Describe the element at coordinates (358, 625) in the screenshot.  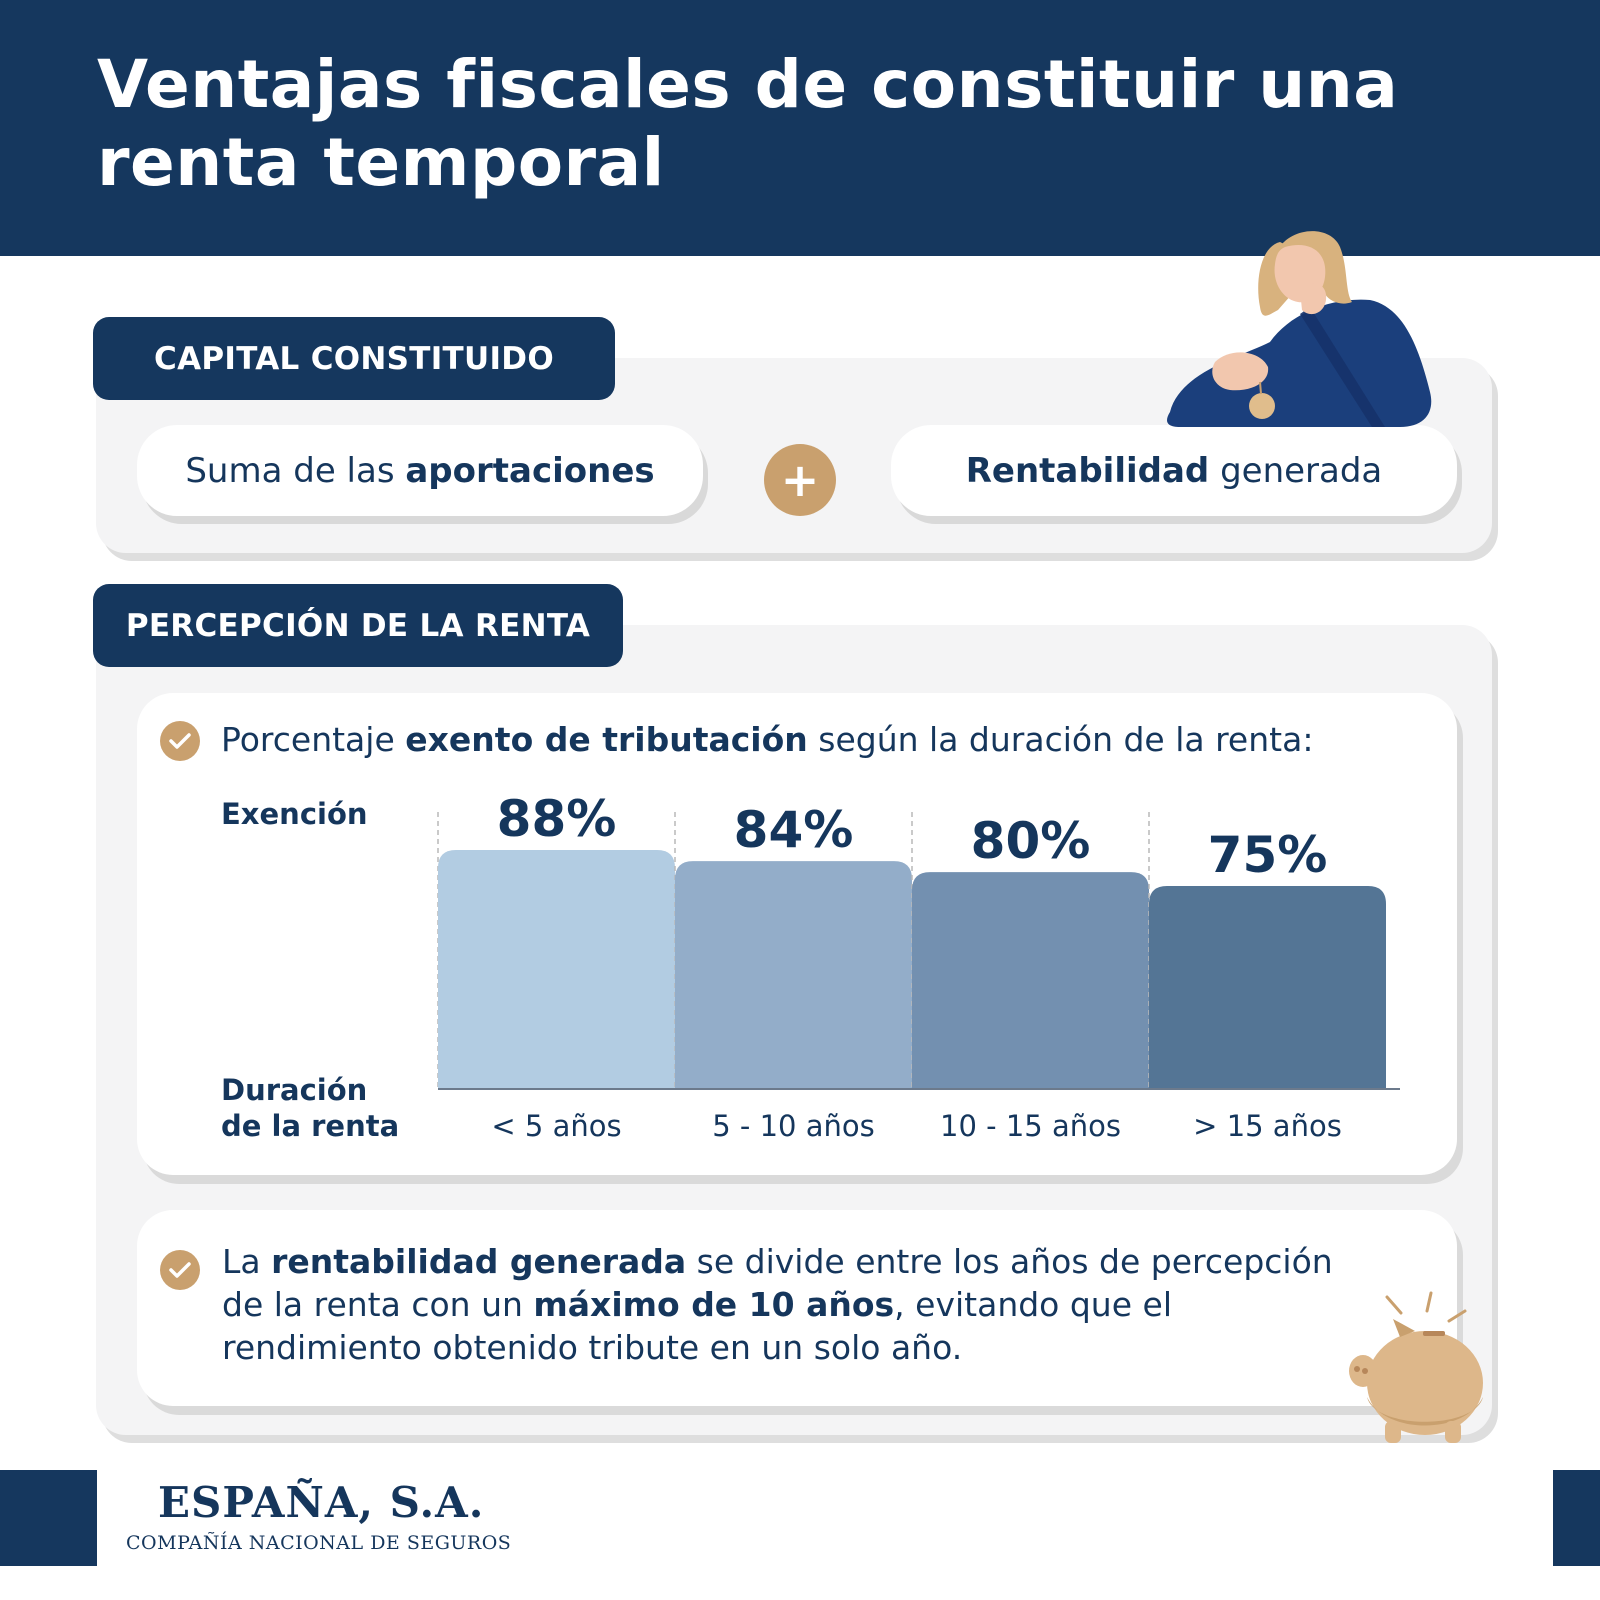
I see `percepcion-tab: PERCEPCIÓN DE LA RENTA` at that location.